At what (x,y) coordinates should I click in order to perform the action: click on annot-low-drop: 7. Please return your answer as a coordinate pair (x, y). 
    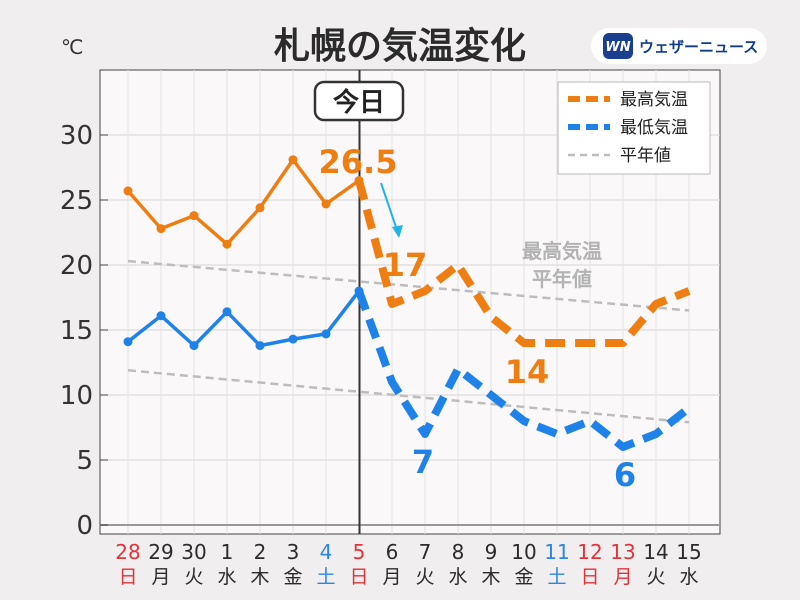
    Looking at the image, I should click on (423, 462).